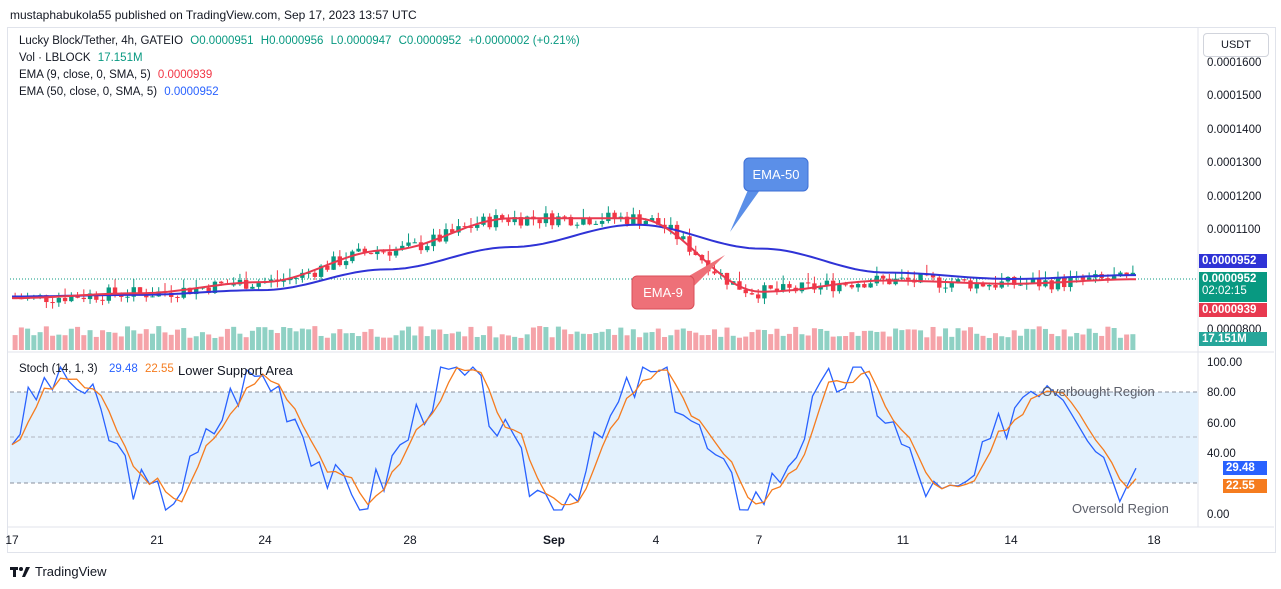  What do you see at coordinates (85, 75) in the screenshot?
I see `ema9-label: EMA (9, close, 0, SMA, 5)` at bounding box center [85, 75].